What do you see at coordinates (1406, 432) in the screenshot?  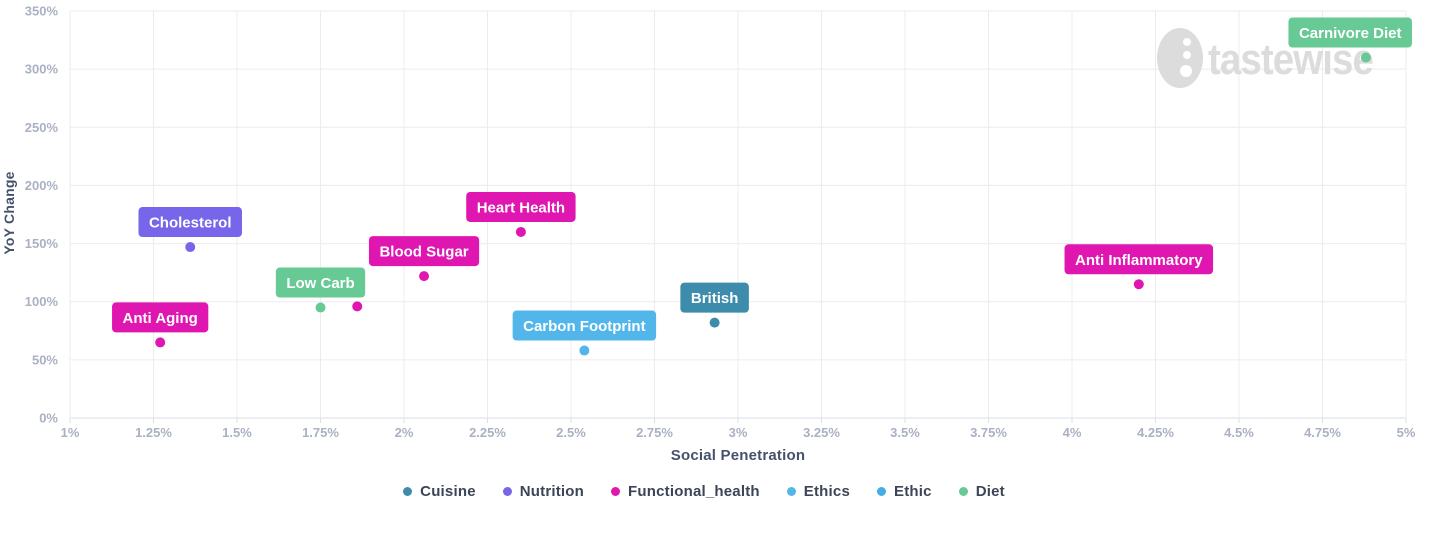 I see `x-tick-label: 5%` at bounding box center [1406, 432].